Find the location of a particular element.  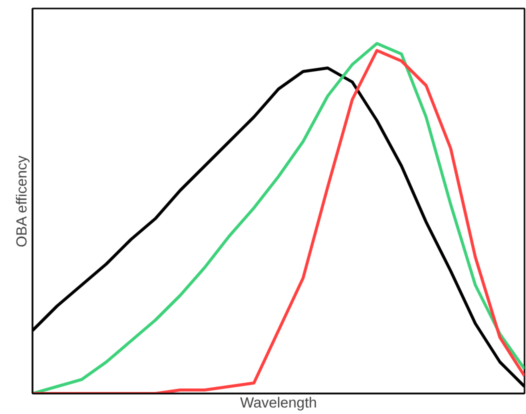

y-axis-title: OBA efficency is located at coordinates (22, 201).